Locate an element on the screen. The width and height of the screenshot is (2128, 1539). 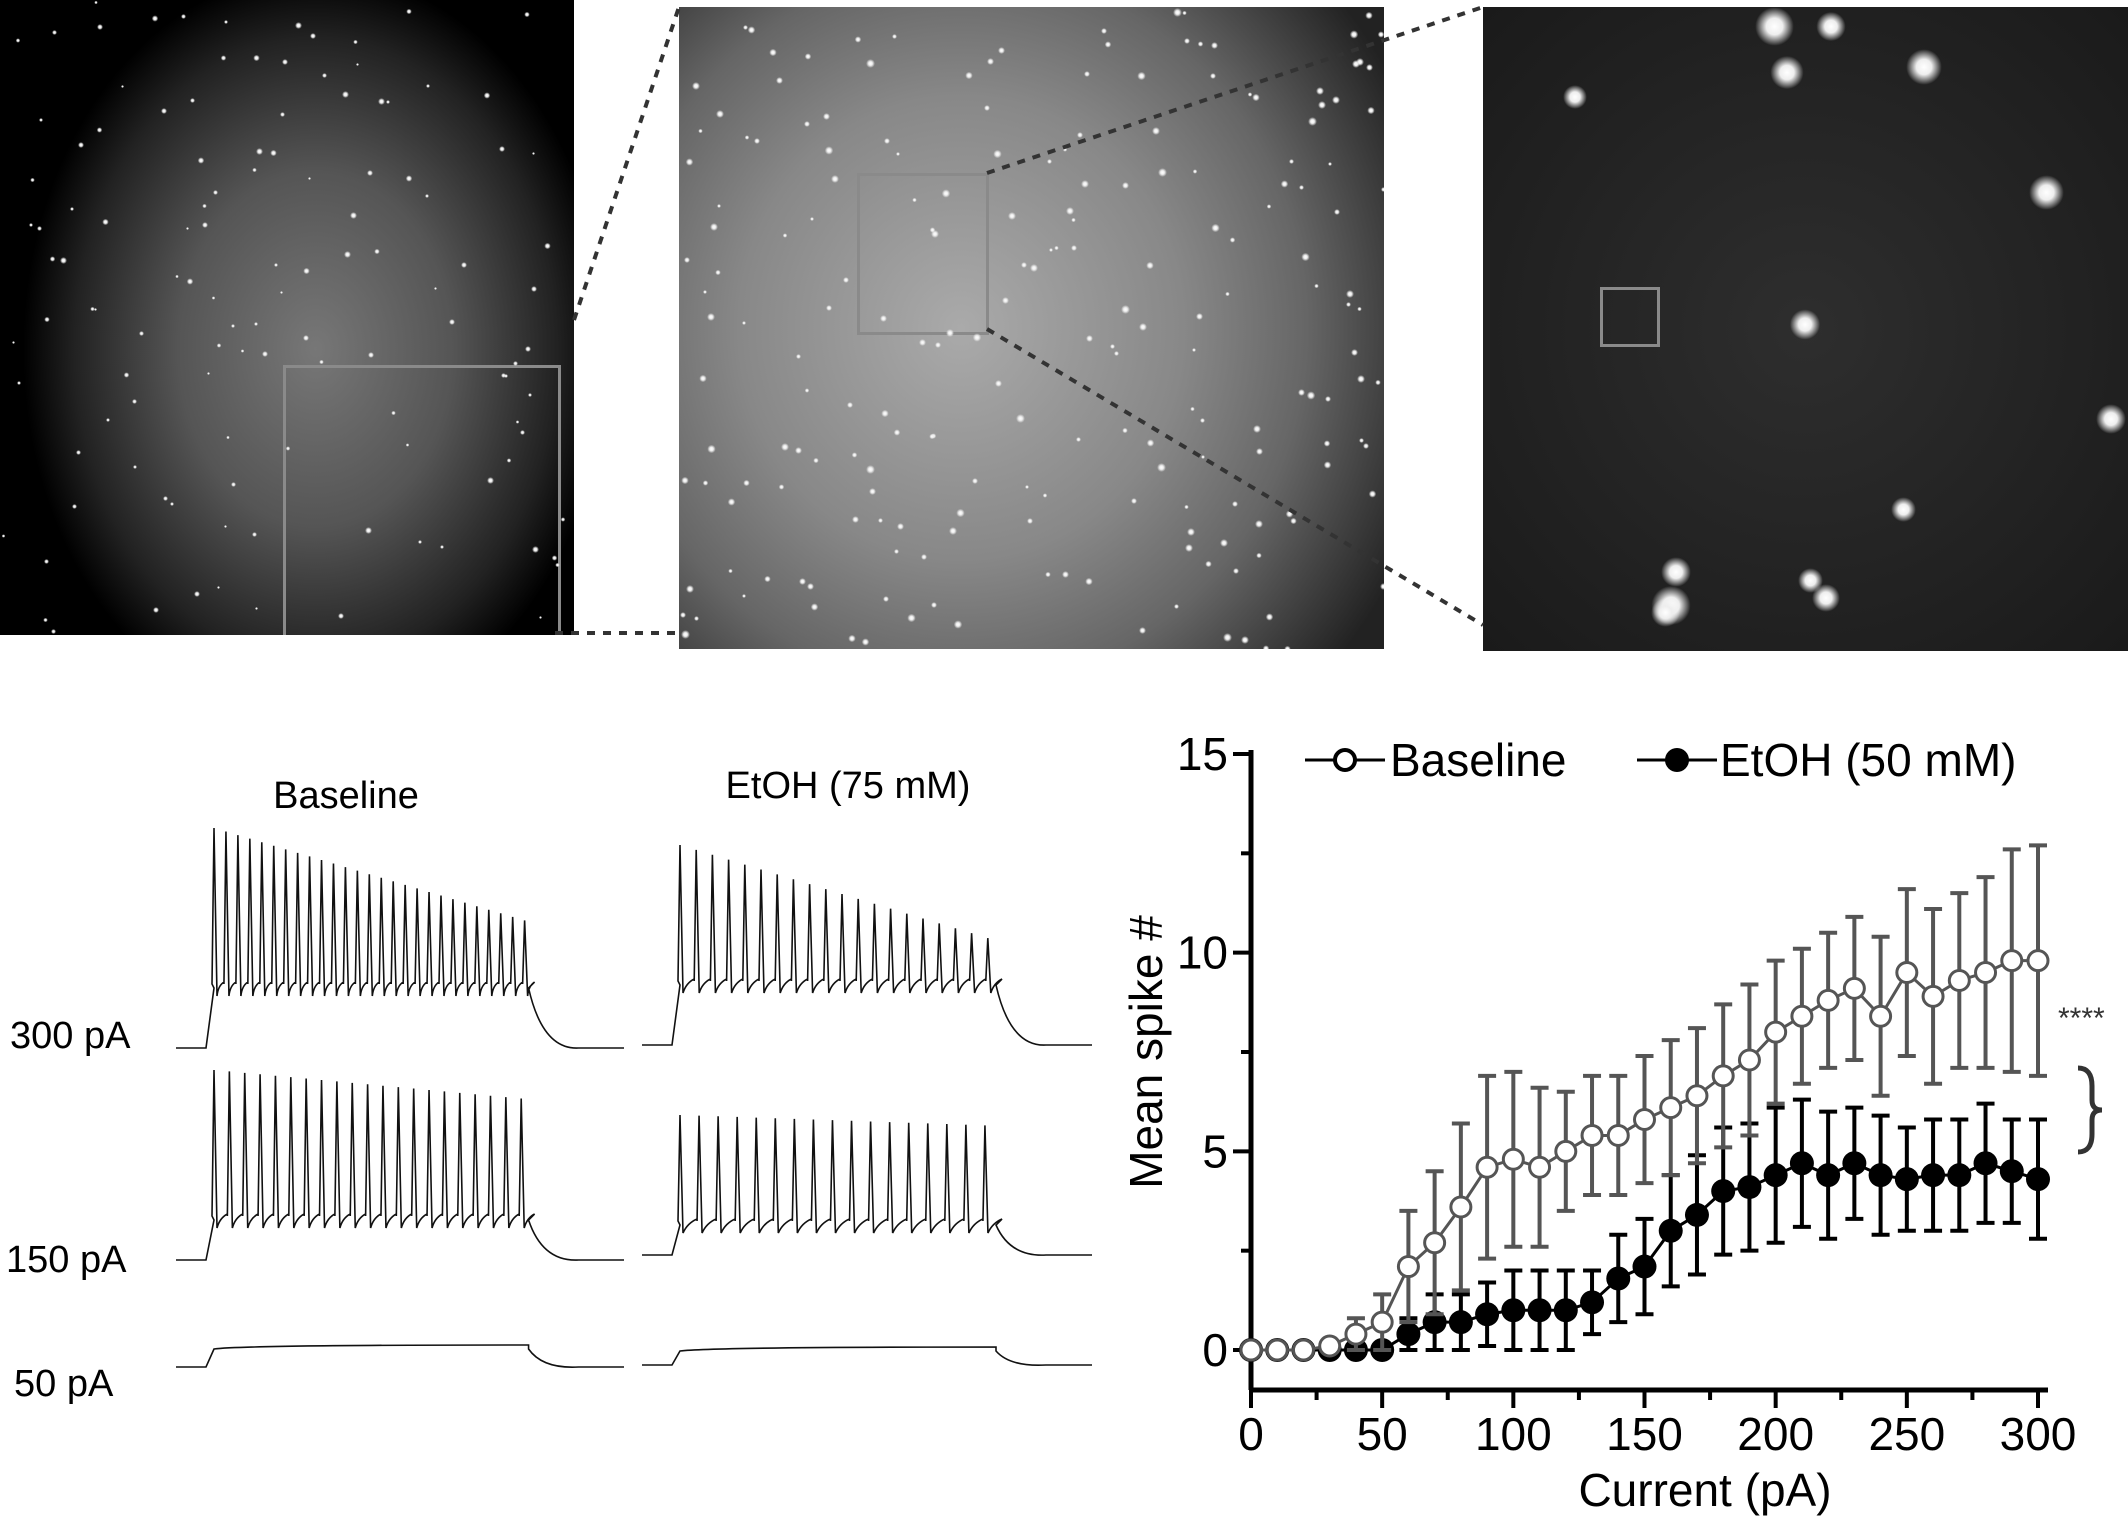
zoom-region-box is located at coordinates (923, 254).